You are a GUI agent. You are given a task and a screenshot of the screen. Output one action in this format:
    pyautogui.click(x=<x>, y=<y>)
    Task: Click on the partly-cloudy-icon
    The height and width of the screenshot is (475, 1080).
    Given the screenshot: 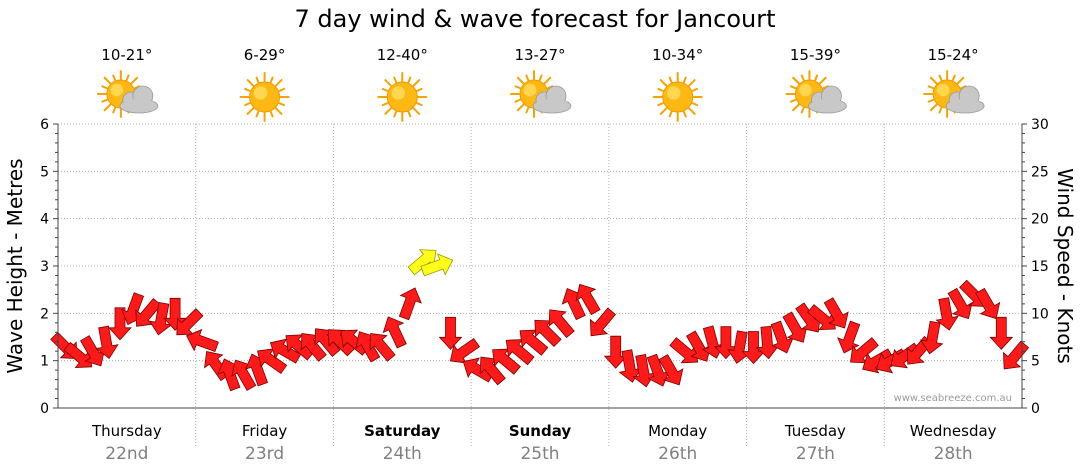 What is the action you would take?
    pyautogui.click(x=127, y=94)
    